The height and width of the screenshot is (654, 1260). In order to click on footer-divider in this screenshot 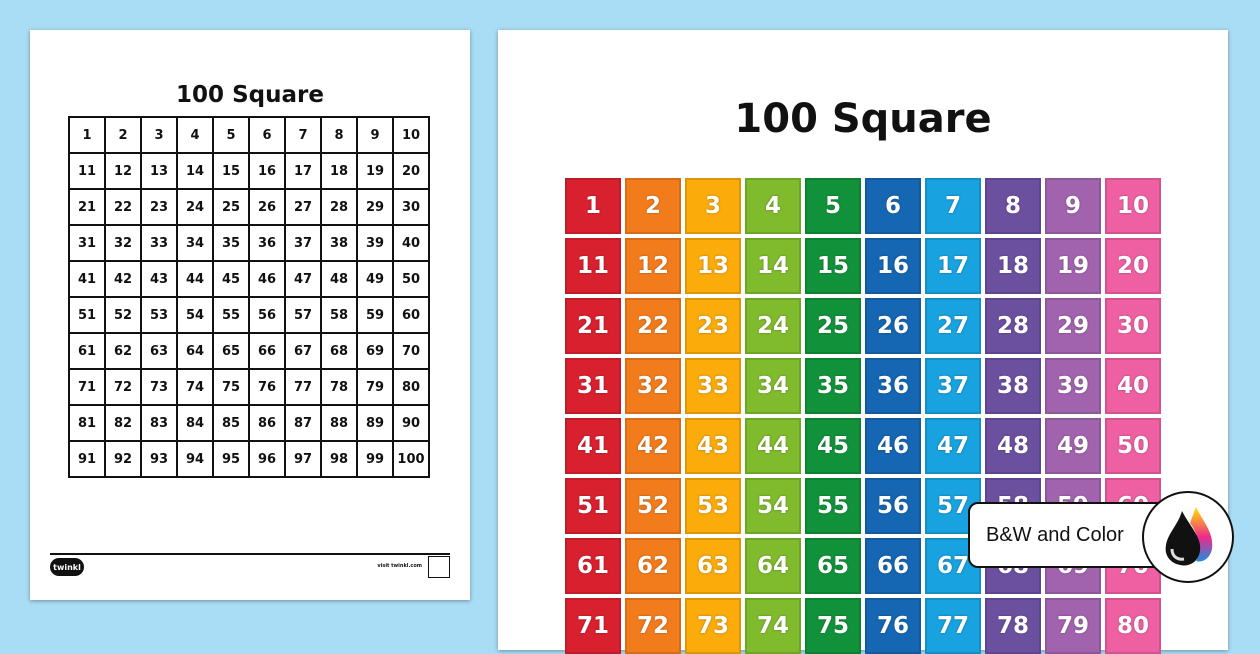, I will do `click(250, 554)`.